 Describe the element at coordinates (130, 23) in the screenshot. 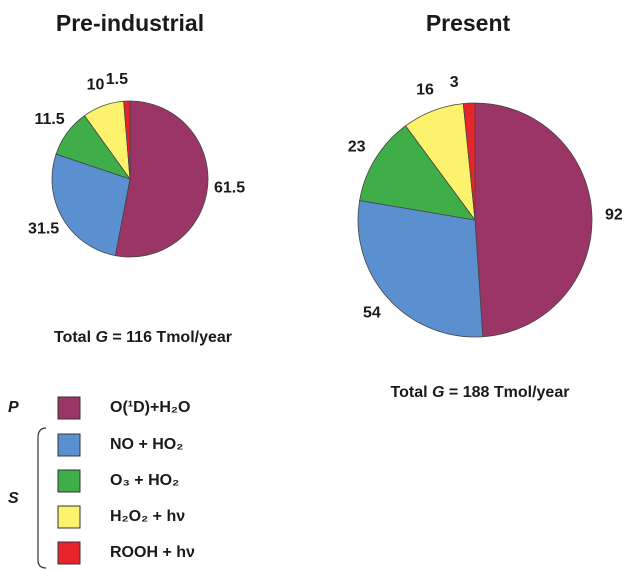

I see `chart-title: Pre-industrial` at that location.